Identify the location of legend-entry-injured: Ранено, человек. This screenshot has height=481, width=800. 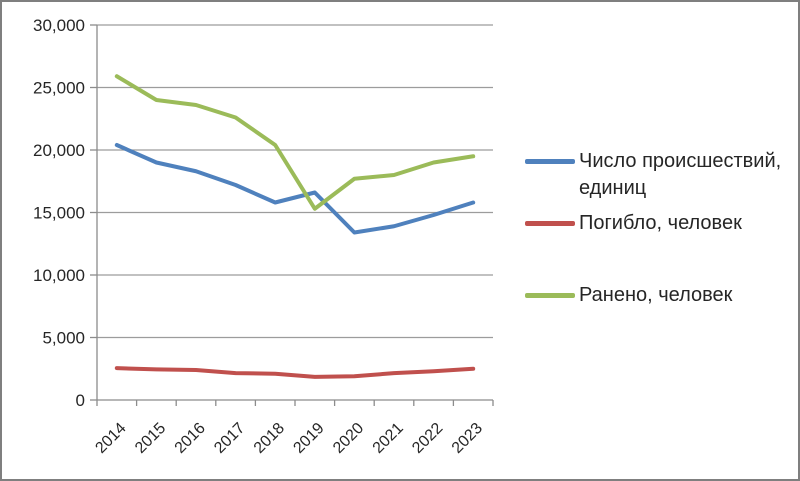
(628, 295).